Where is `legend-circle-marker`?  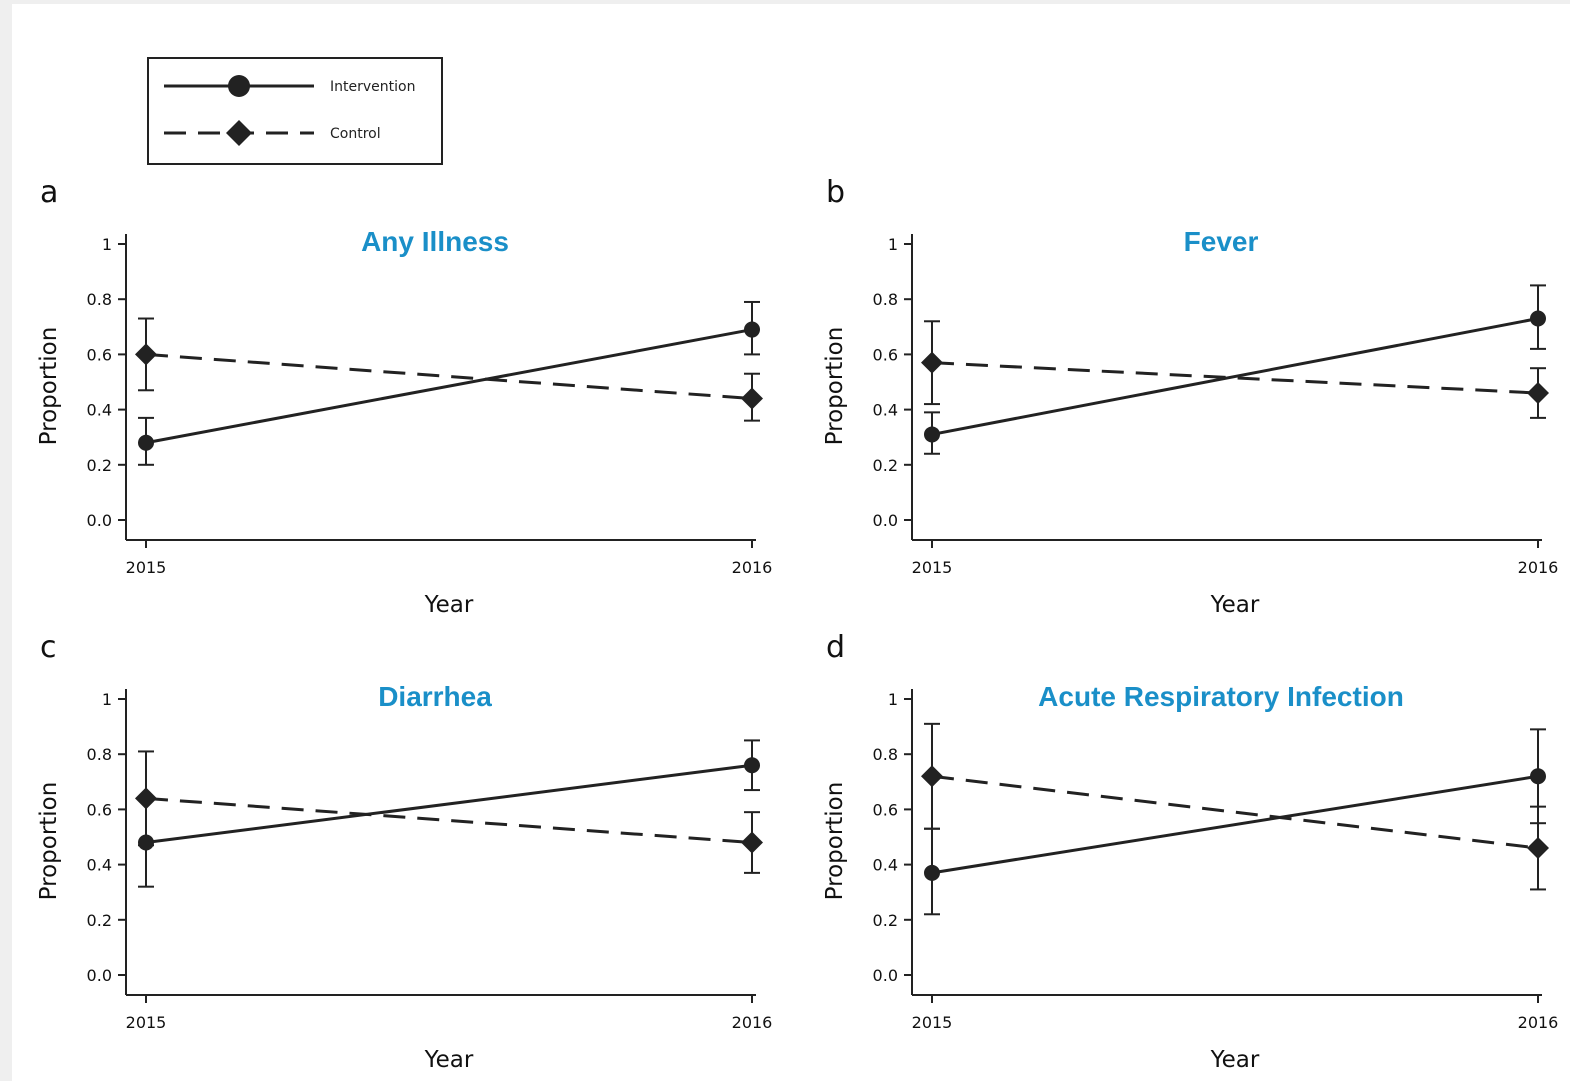 legend-circle-marker is located at coordinates (239, 86).